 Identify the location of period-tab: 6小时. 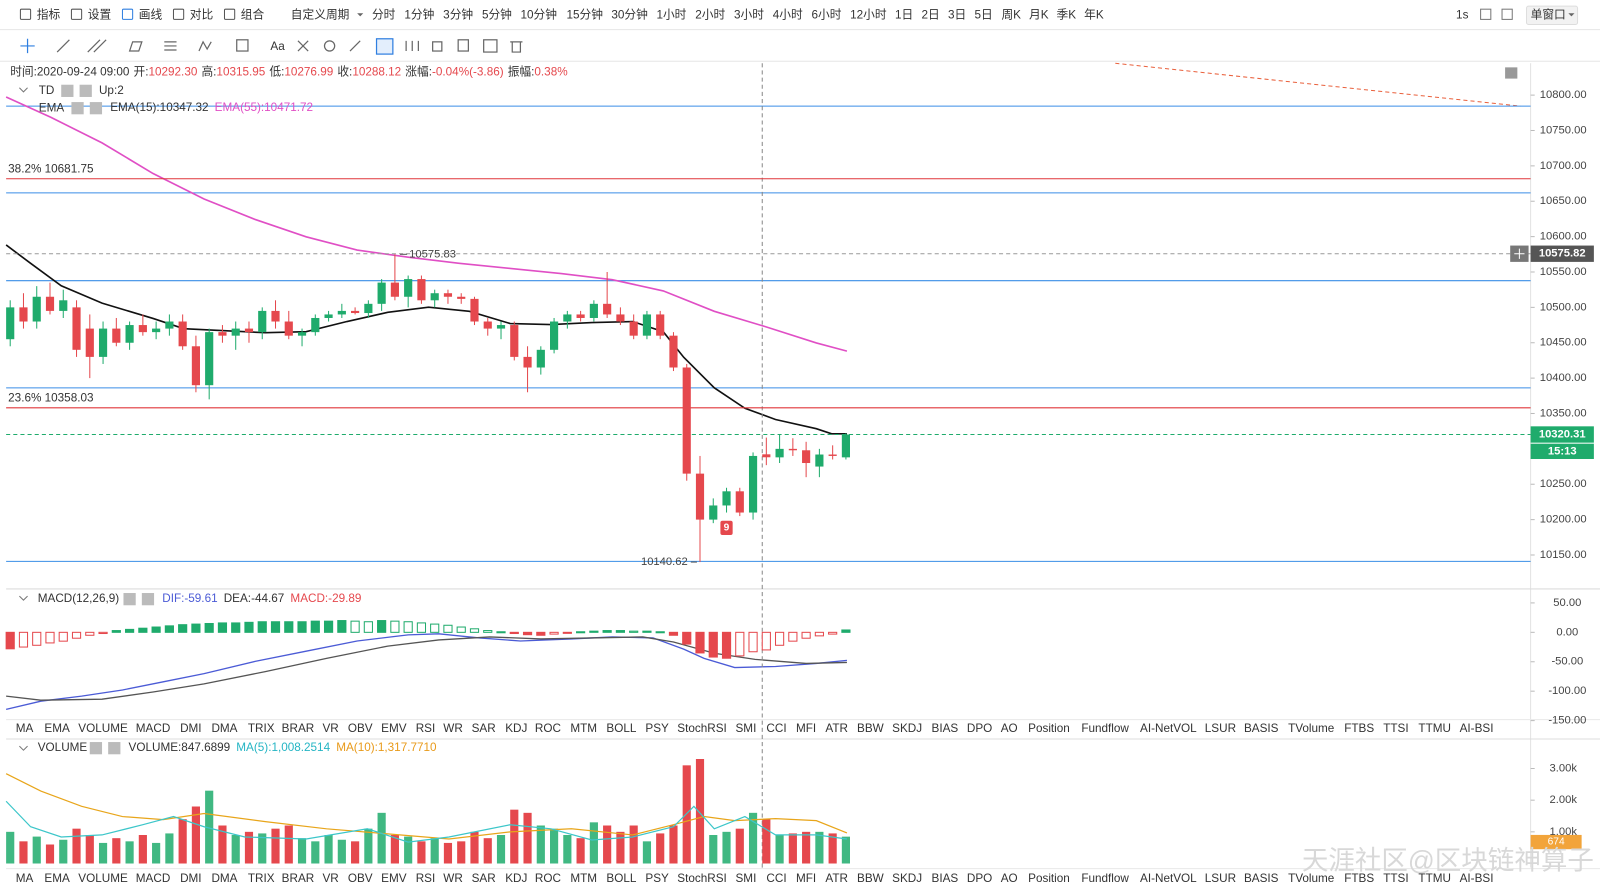
(827, 14).